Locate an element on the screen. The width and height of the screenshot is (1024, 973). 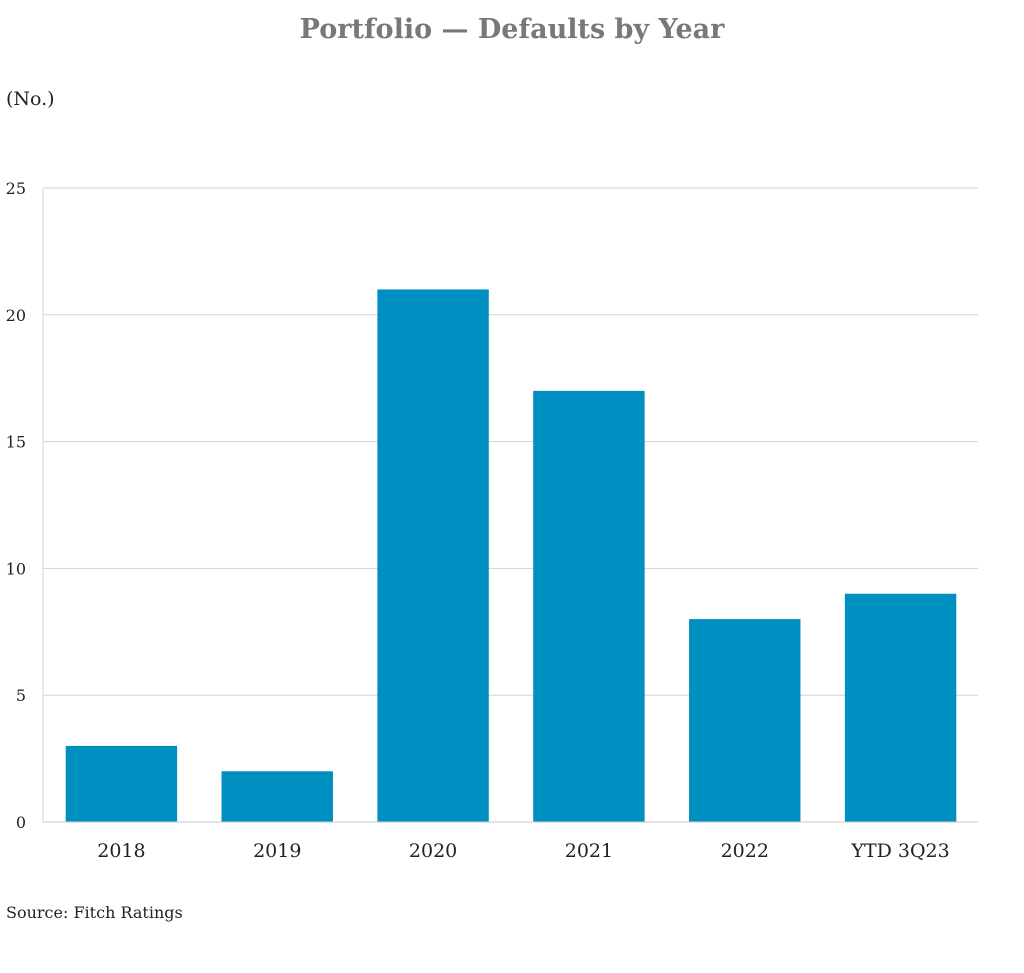
bar-2020 is located at coordinates (433, 555).